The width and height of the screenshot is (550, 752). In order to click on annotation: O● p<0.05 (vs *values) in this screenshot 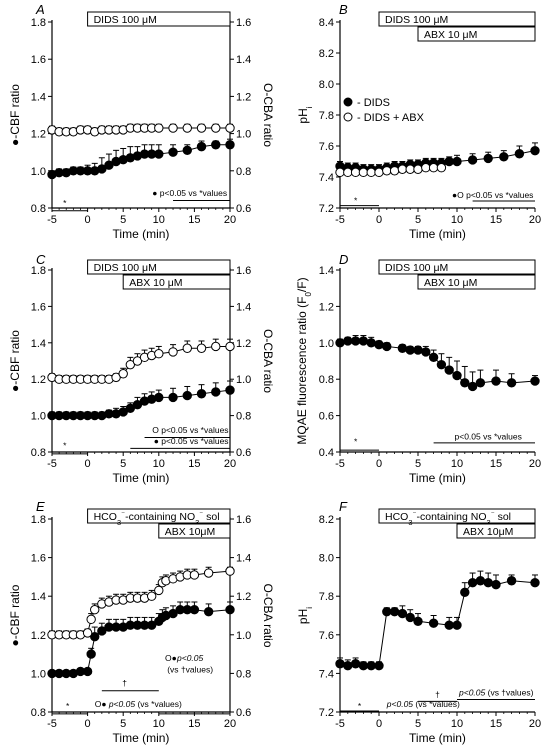, I will do `click(138, 704)`.